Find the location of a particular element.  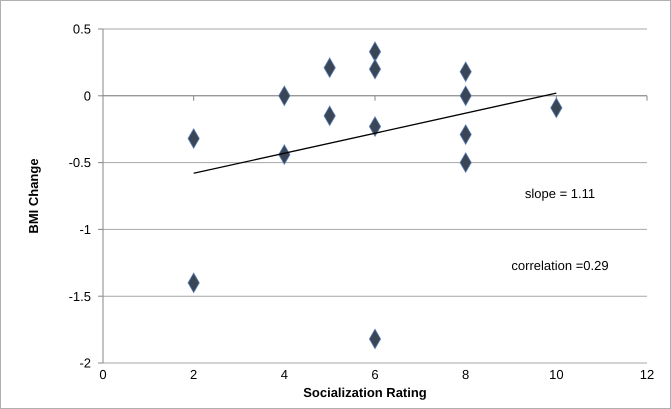

y-tick-label: -1 is located at coordinates (85, 229).